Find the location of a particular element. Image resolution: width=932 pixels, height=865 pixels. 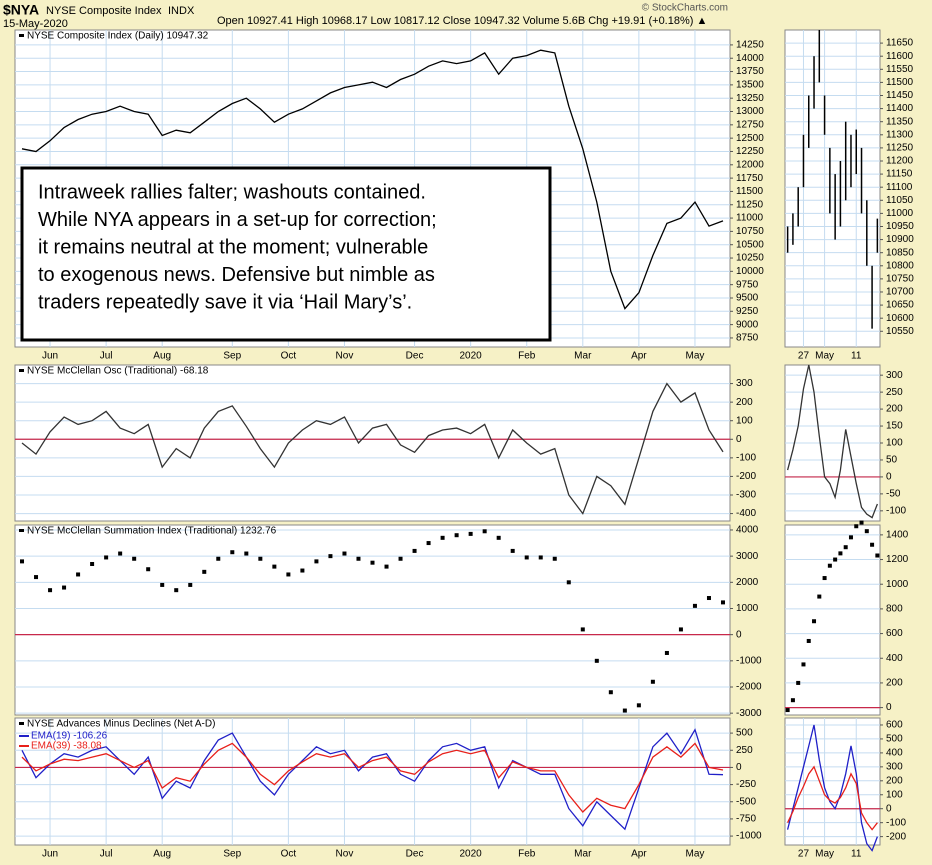

y-tick-label: 300 is located at coordinates (744, 383).